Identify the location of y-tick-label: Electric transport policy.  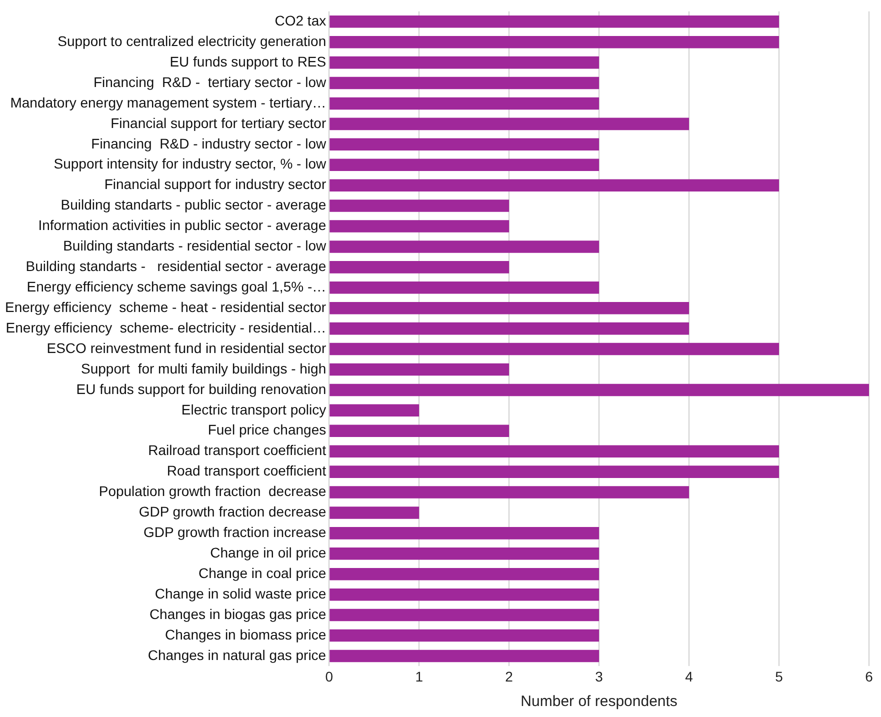
(253, 409).